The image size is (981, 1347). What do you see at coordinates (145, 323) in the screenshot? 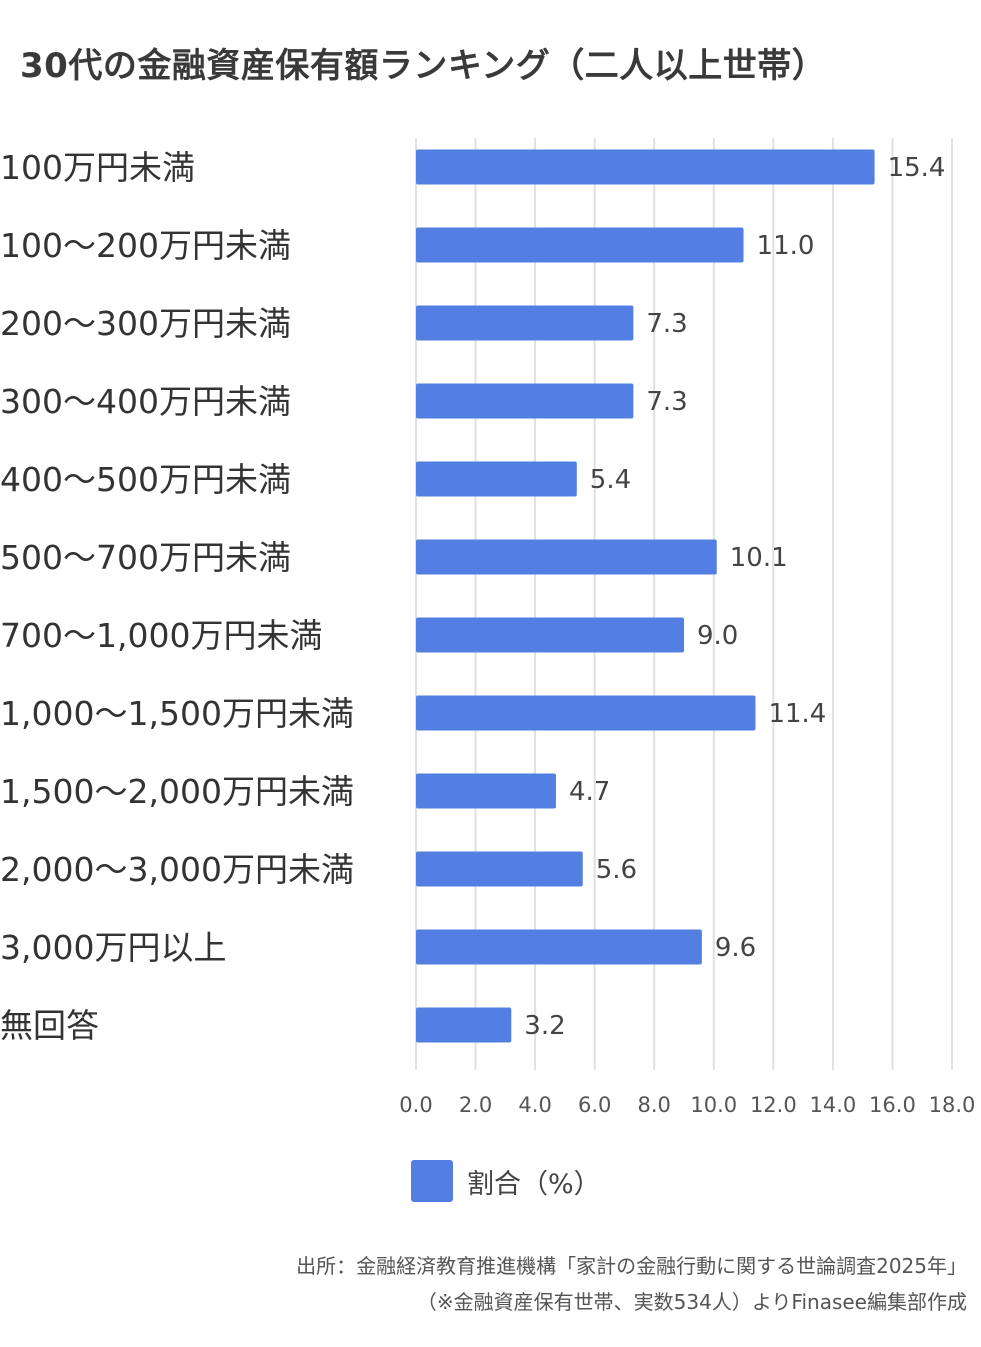
I see `category-label: 200〜300万円未満` at bounding box center [145, 323].